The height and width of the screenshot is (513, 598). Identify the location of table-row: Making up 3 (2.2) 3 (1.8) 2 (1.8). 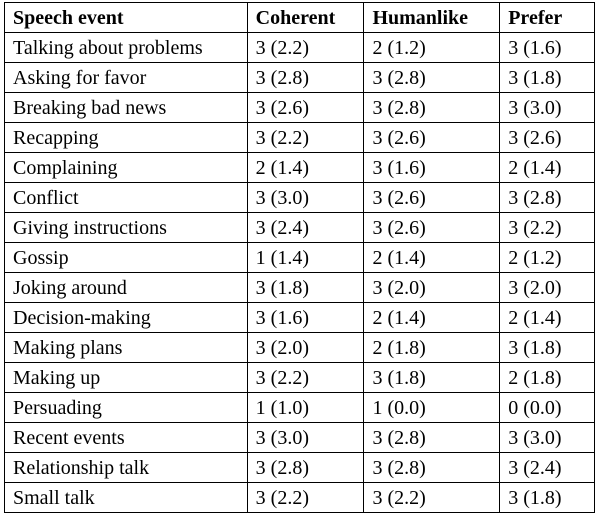
(299, 377).